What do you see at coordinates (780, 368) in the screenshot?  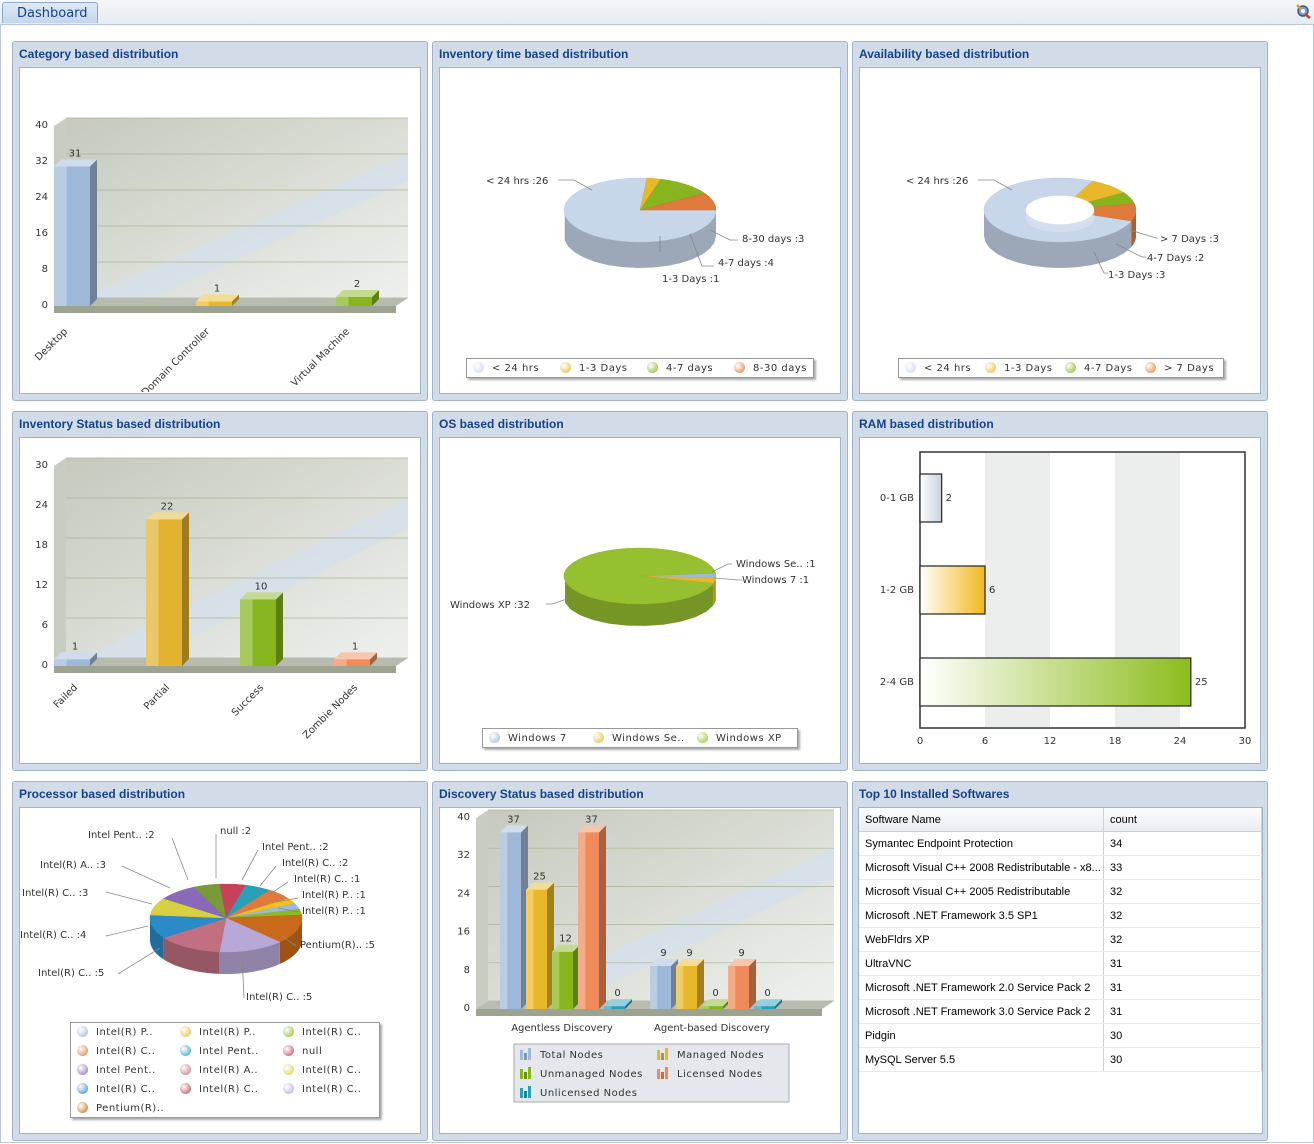 I see `legend-label: 8-30 days` at bounding box center [780, 368].